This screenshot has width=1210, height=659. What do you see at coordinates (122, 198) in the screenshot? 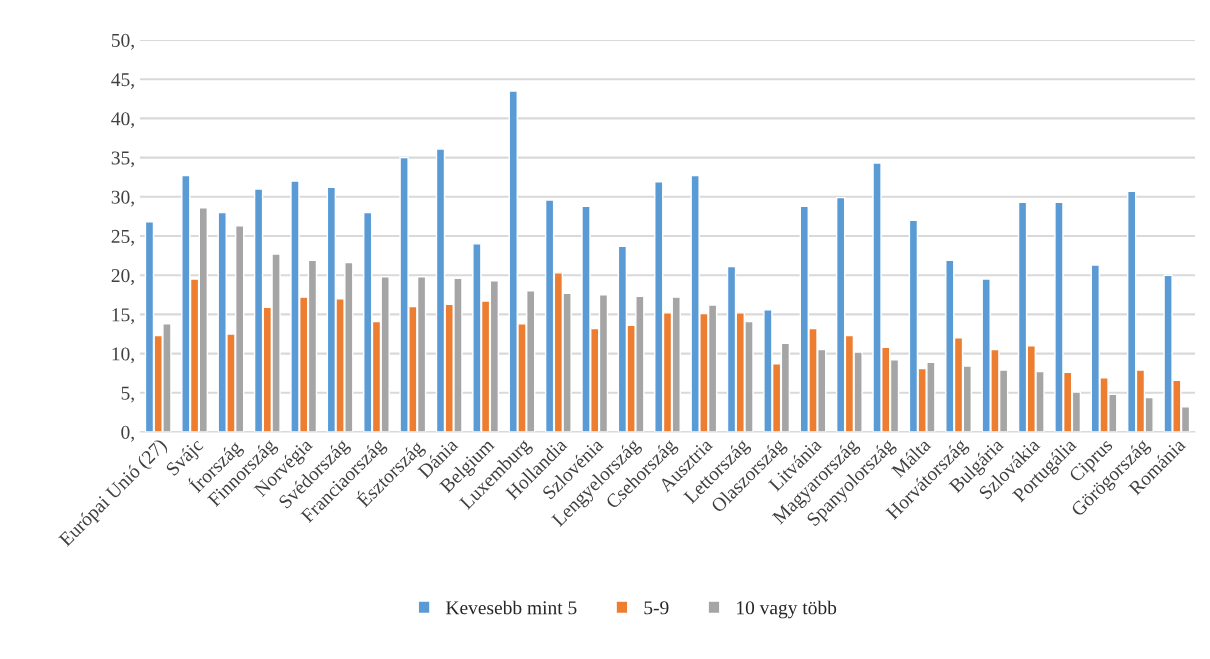
I see `y-tick-label: 30,` at bounding box center [122, 198].